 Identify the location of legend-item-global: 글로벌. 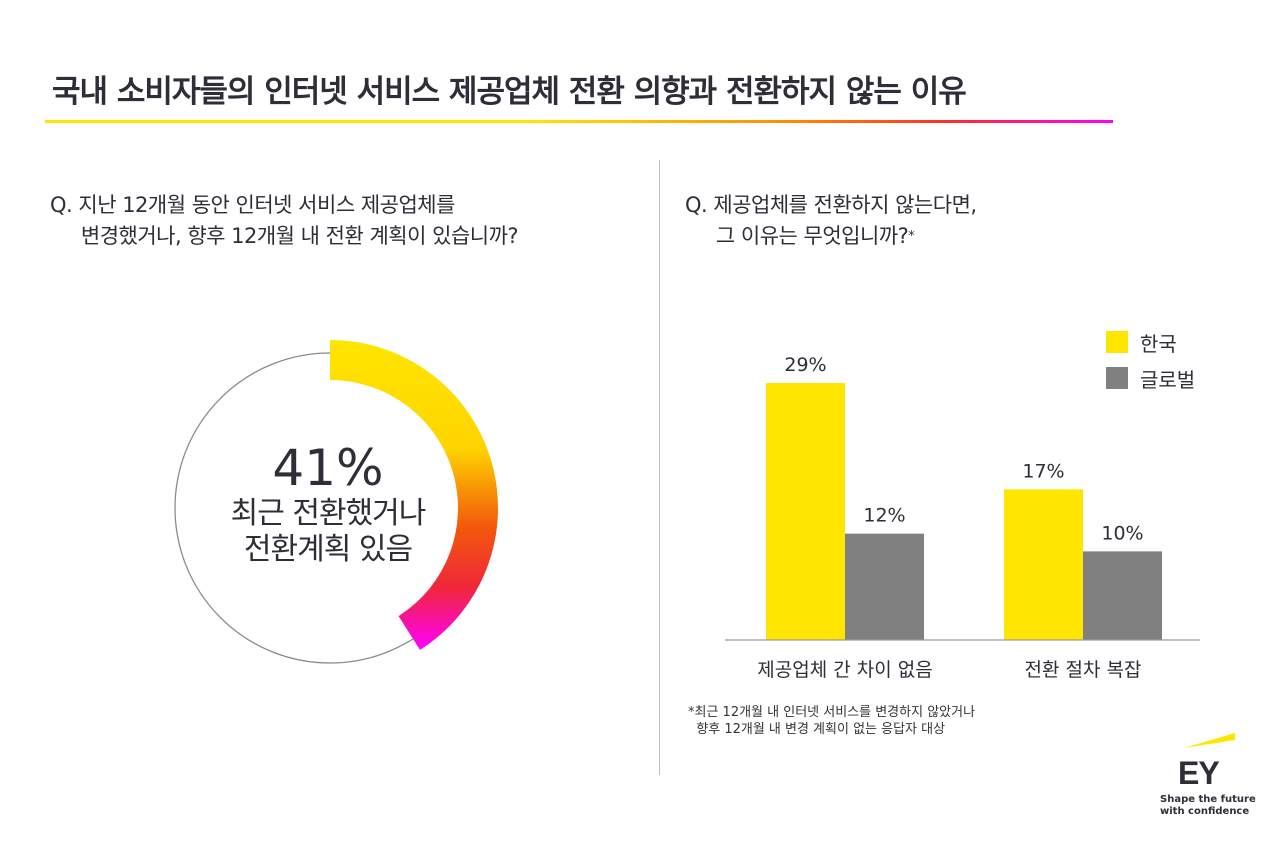
(1150, 378).